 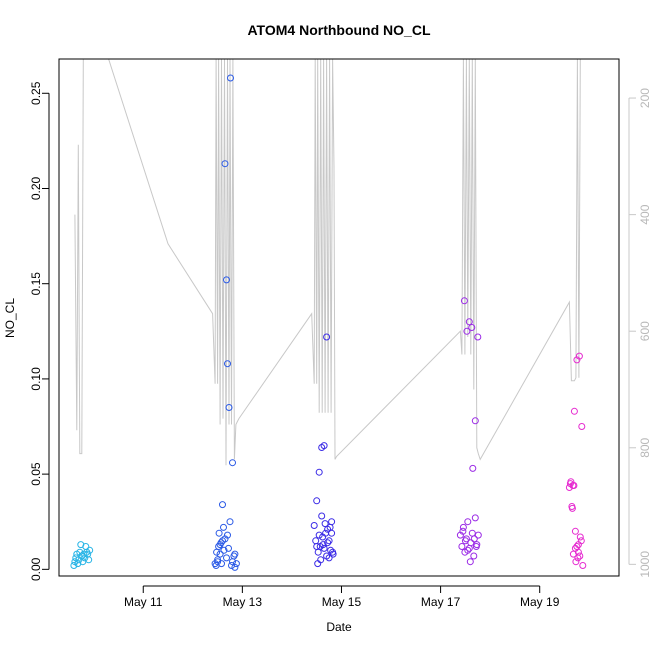 What do you see at coordinates (644, 98) in the screenshot?
I see `secondary-tick-label: 200` at bounding box center [644, 98].